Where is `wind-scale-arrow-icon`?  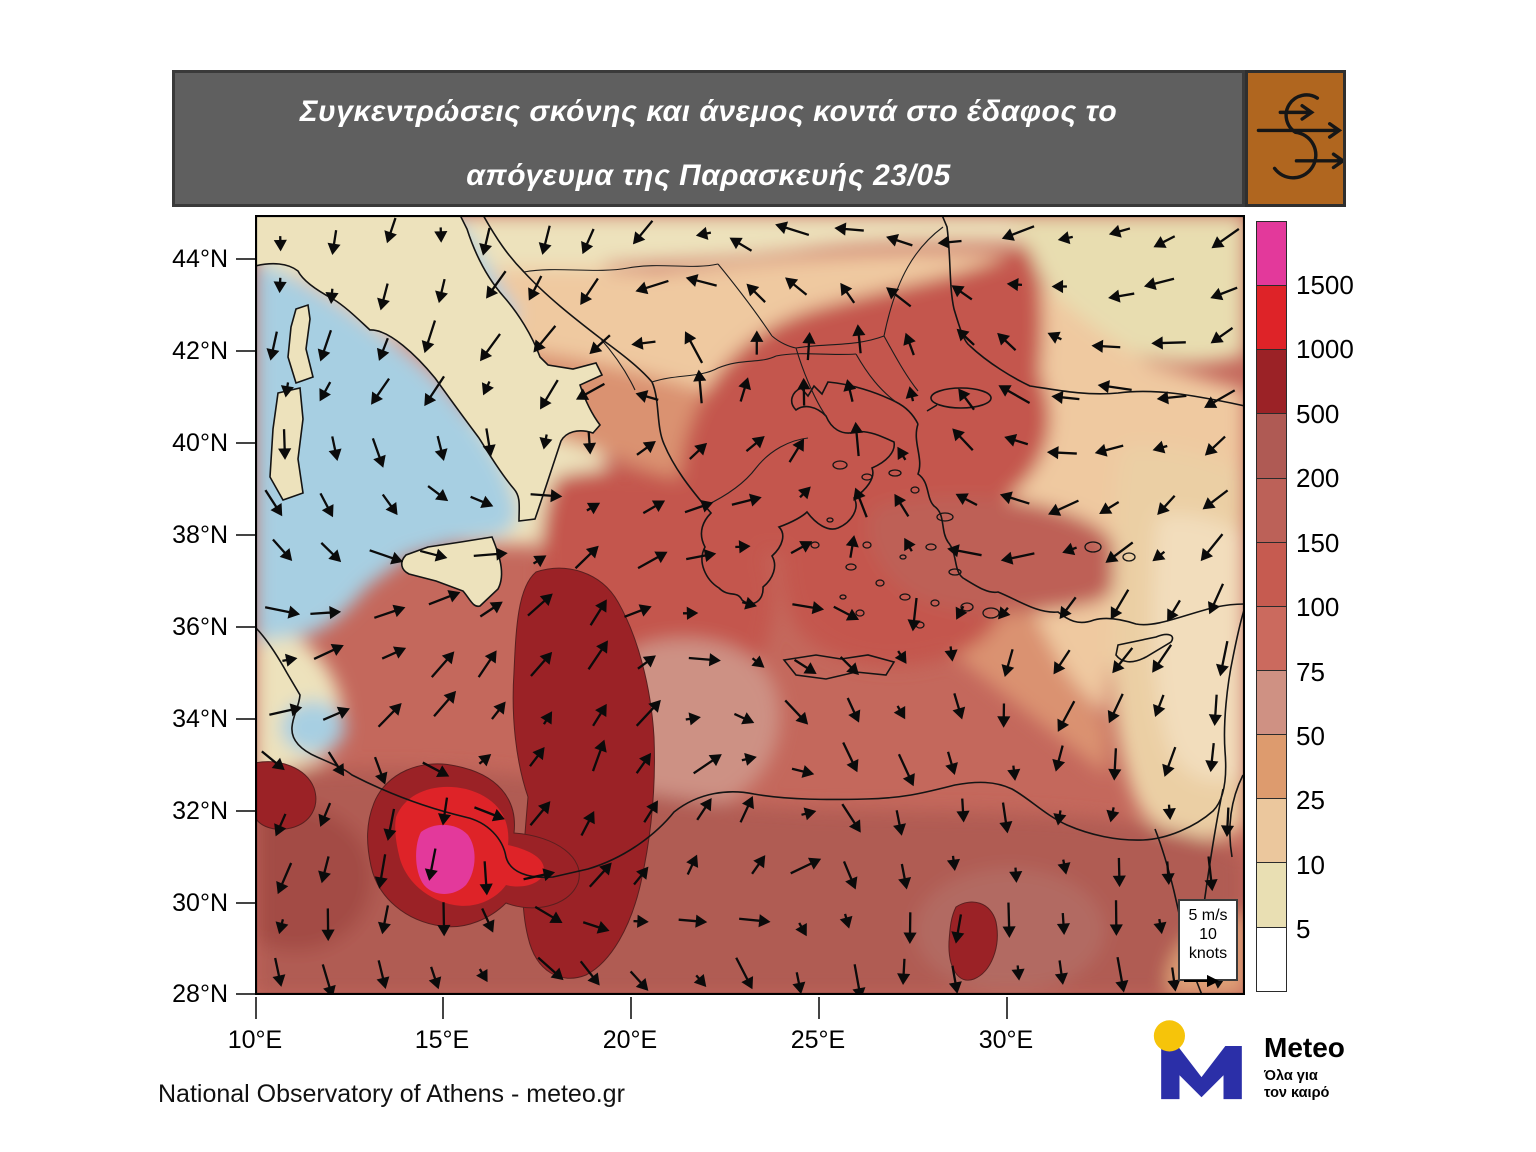 wind-scale-arrow-icon is located at coordinates (1208, 981).